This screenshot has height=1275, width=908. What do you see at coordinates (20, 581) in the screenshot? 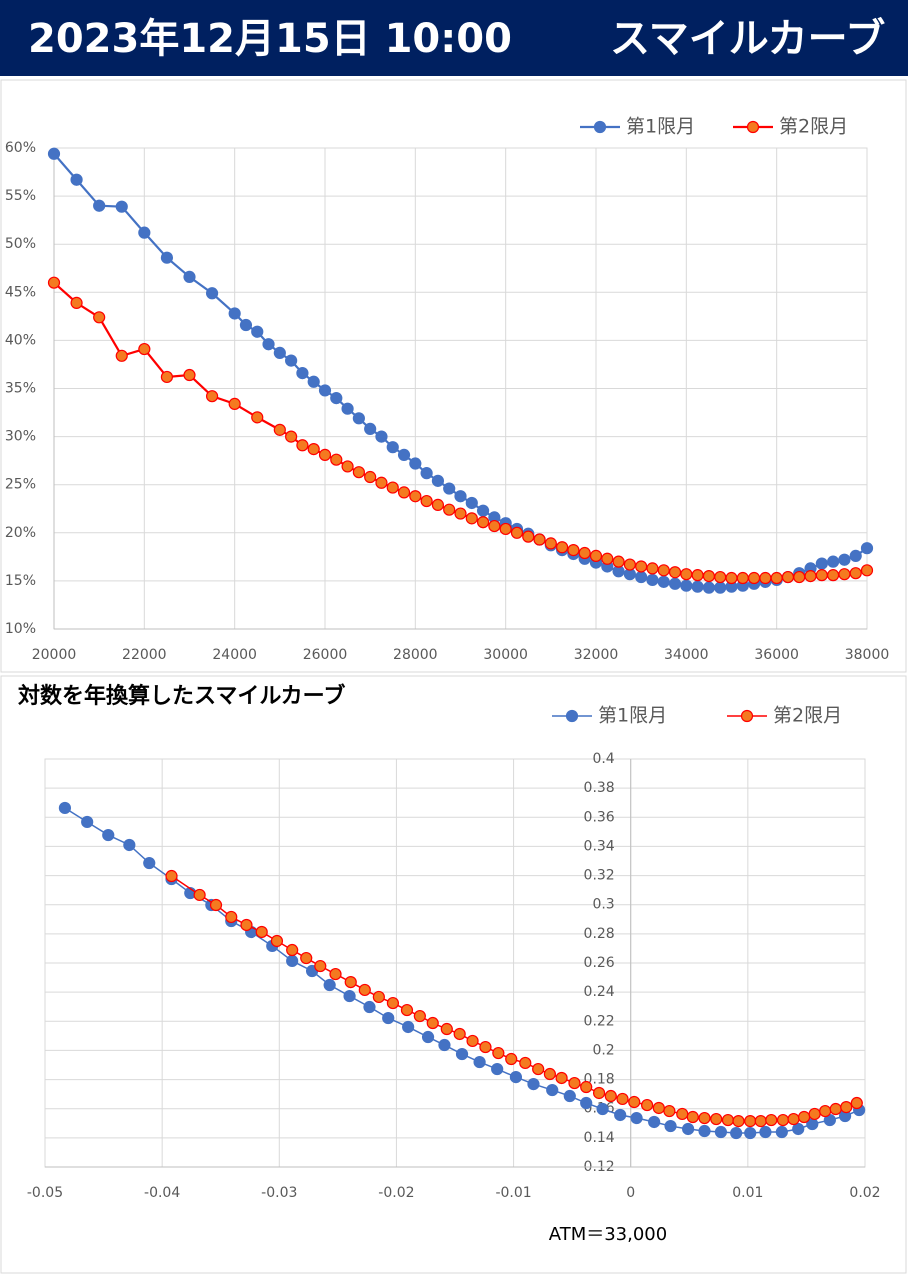
I see `y-tick-label: 15%` at bounding box center [20, 581].